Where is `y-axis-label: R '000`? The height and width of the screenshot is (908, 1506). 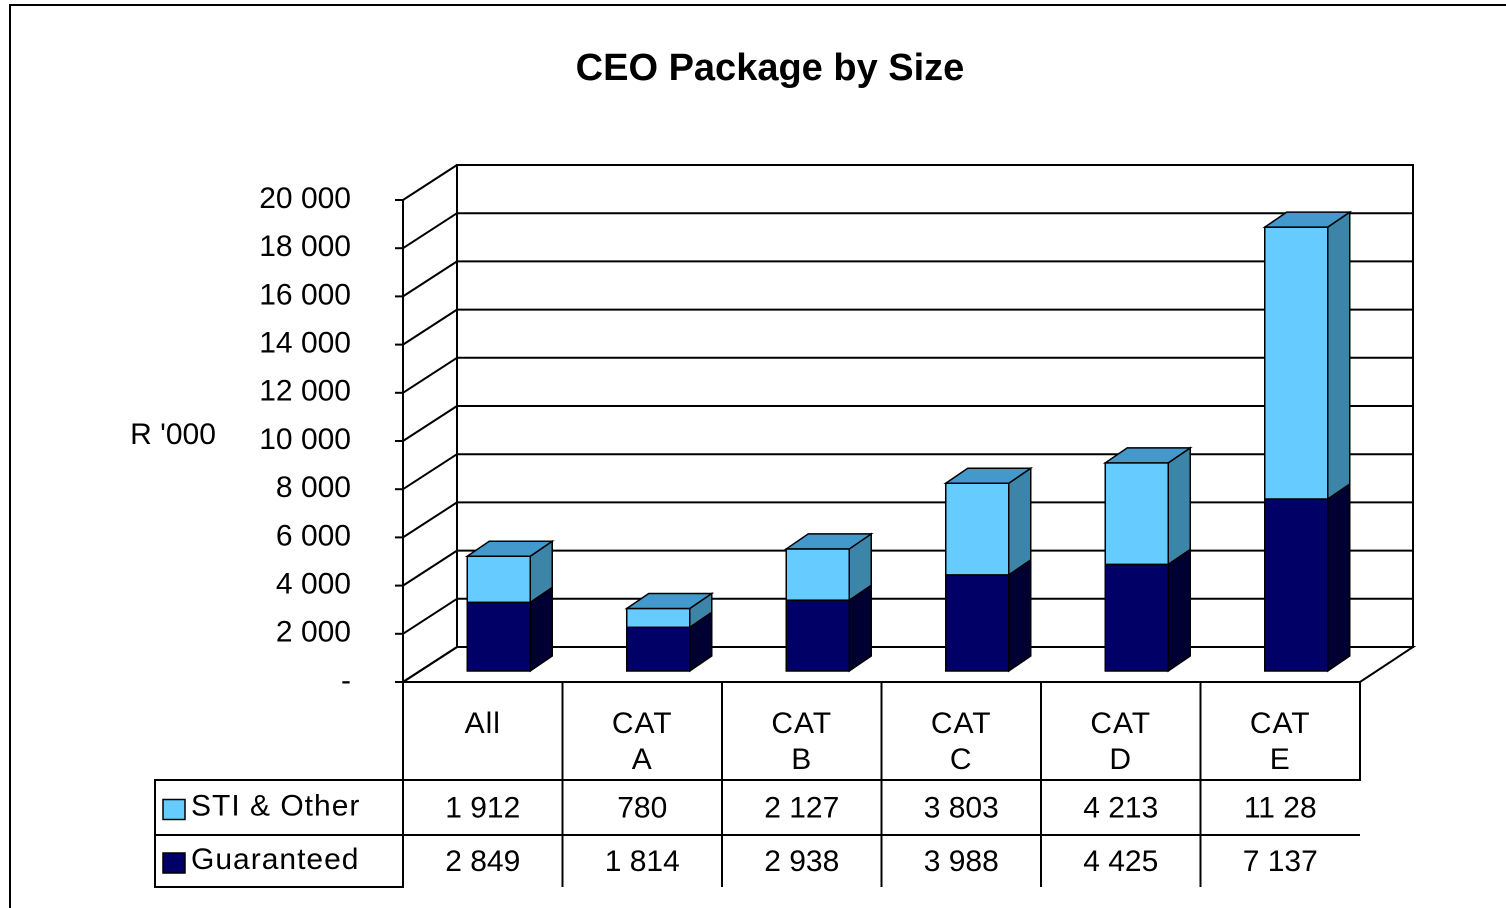 y-axis-label: R '000 is located at coordinates (173, 434).